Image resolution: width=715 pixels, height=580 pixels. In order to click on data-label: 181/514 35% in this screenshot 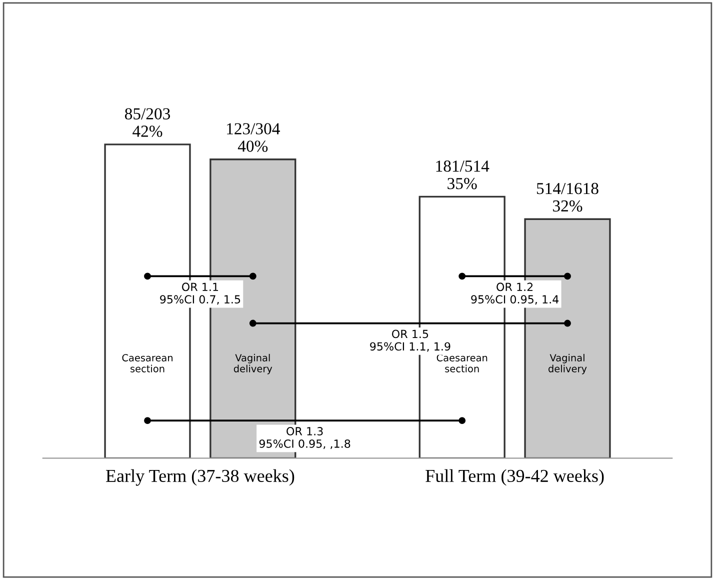, I will do `click(463, 175)`.